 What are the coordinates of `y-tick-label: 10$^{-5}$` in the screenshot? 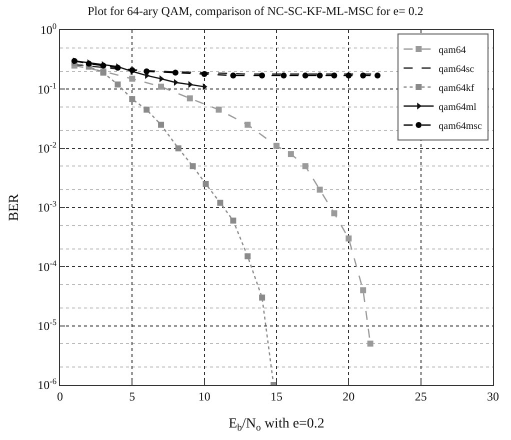 It's located at (47, 326).